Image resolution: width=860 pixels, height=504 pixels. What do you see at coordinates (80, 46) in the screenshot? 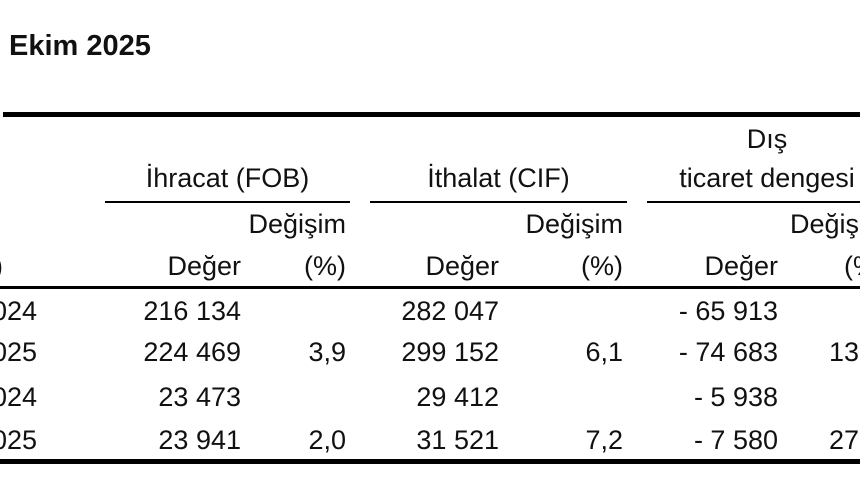
I see `page-title: Ekim 2025` at bounding box center [80, 46].